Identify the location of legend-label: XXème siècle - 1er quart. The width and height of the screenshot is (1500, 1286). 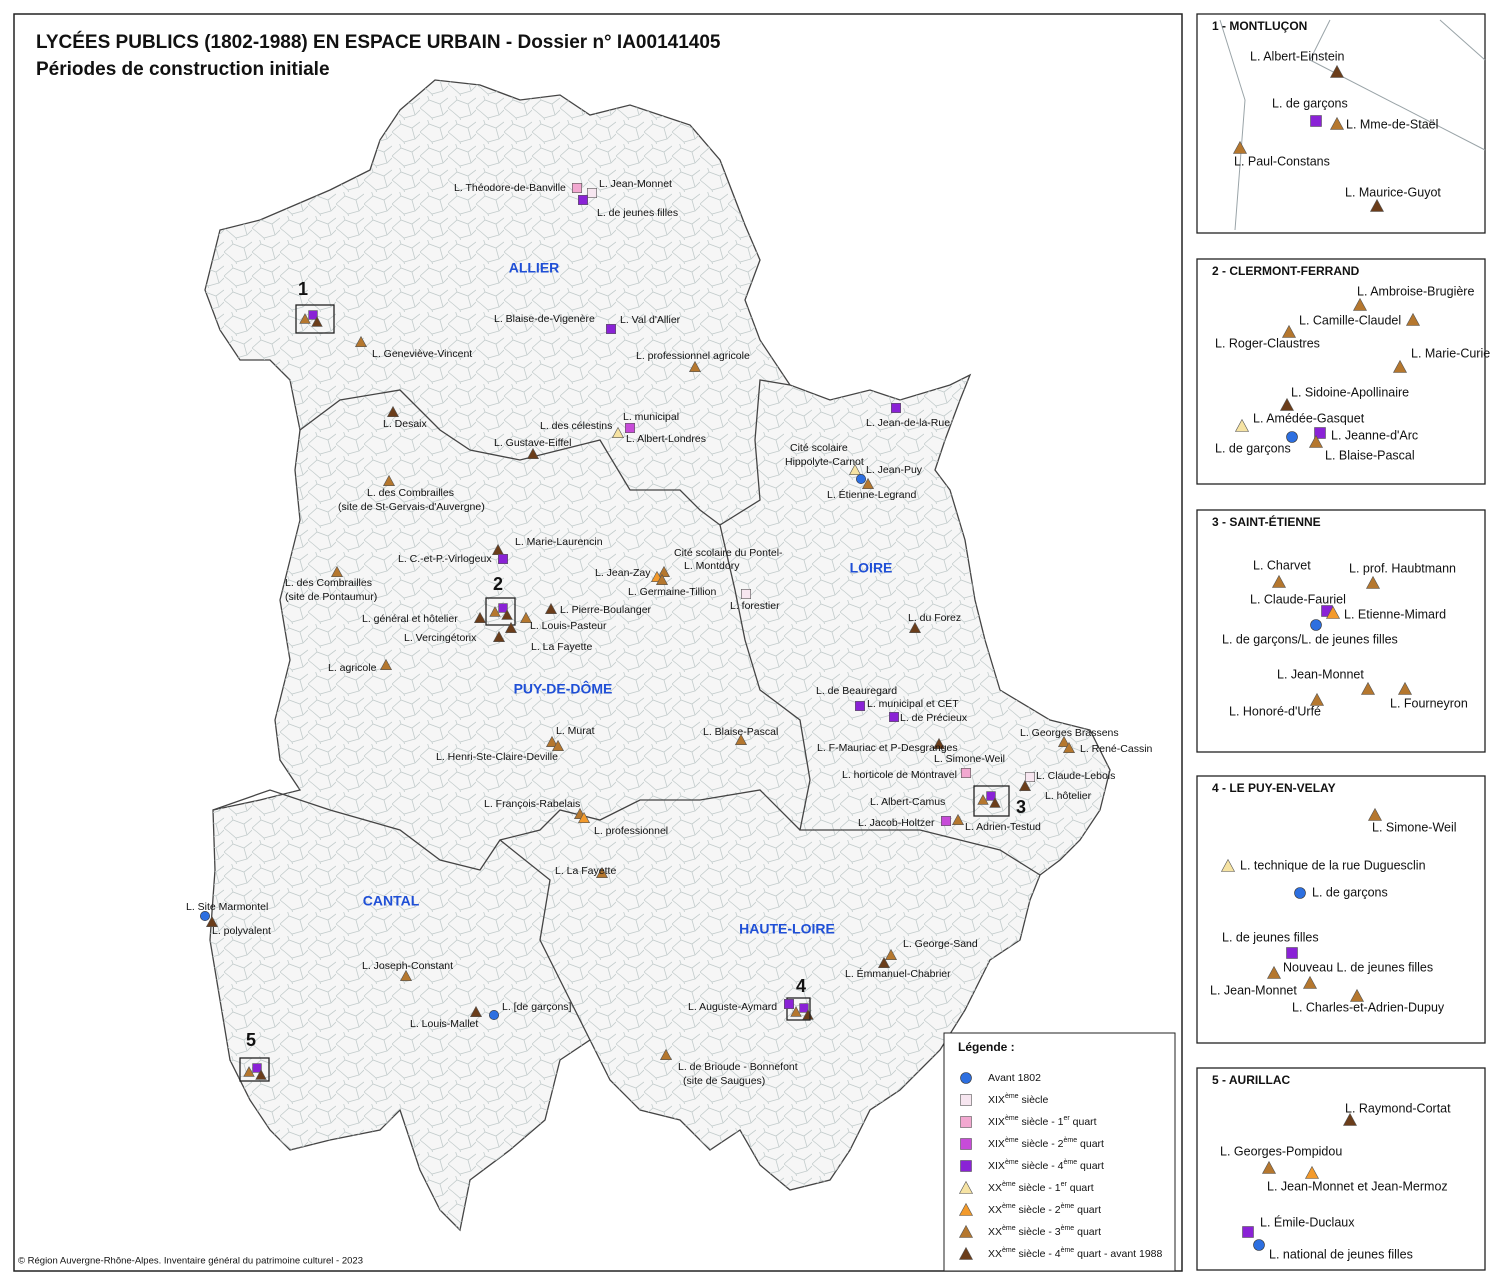
(1041, 1187).